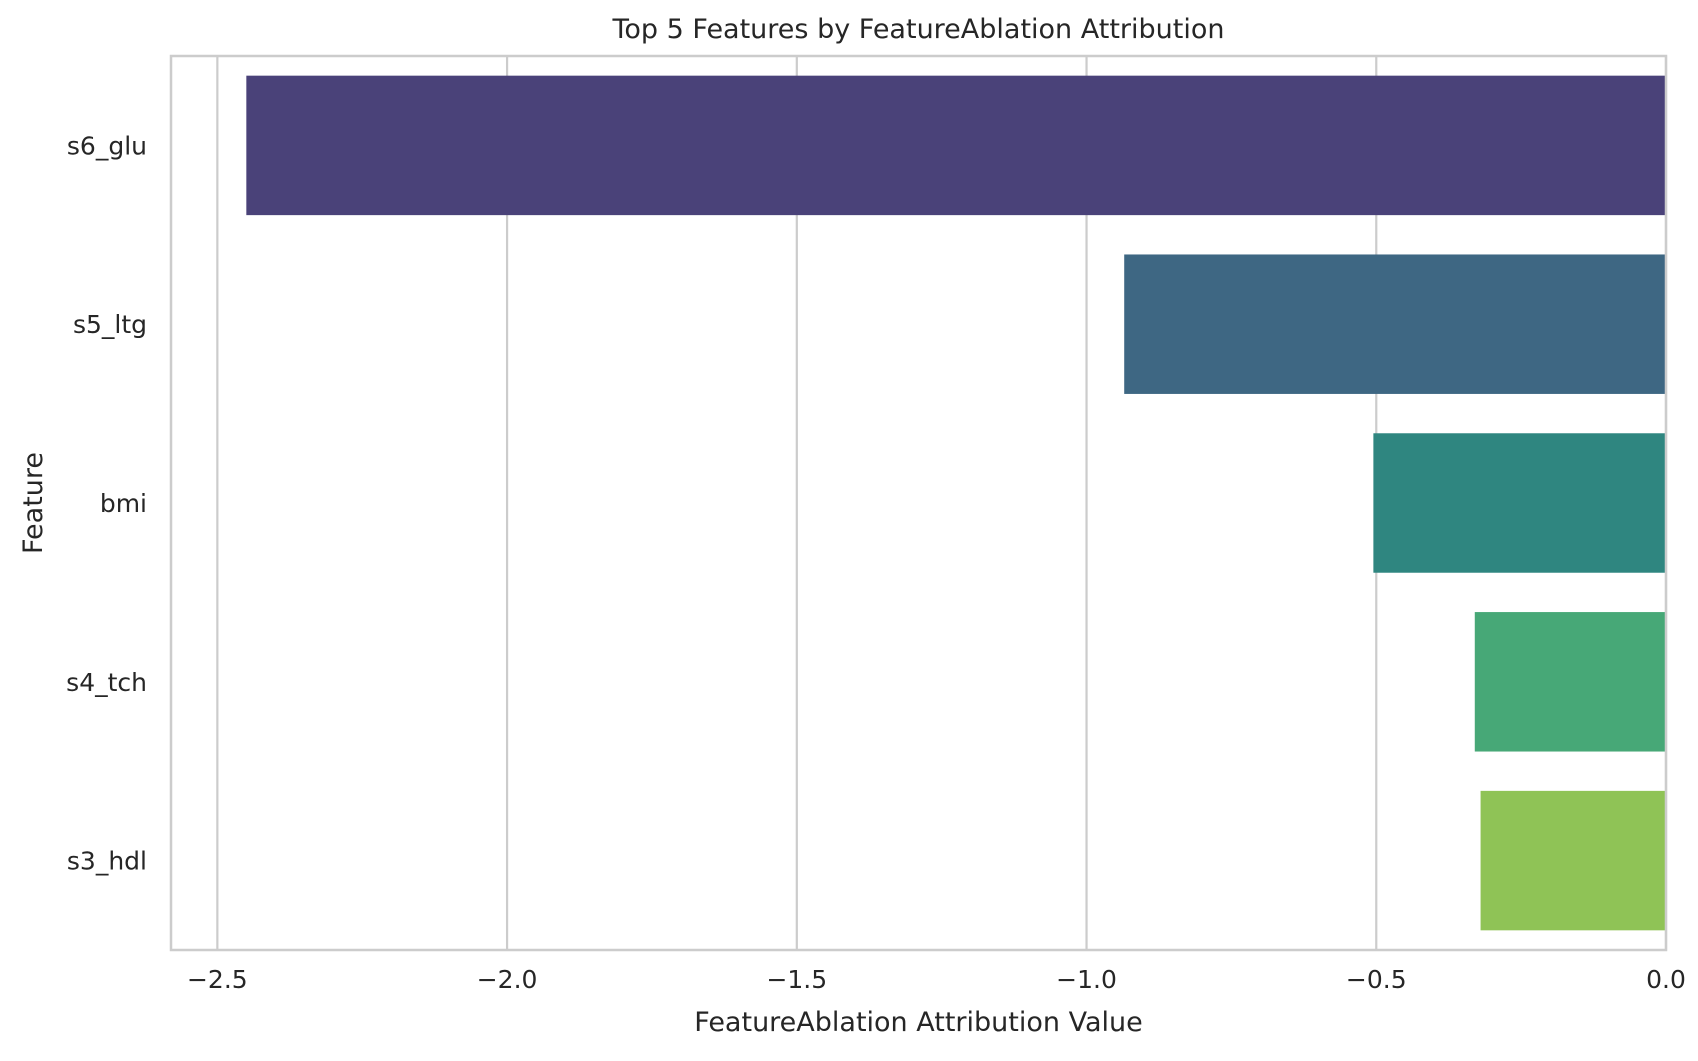 This screenshot has height=1061, width=1698. I want to click on x-axis-label: FeatureAblation Attribution Value, so click(918, 1022).